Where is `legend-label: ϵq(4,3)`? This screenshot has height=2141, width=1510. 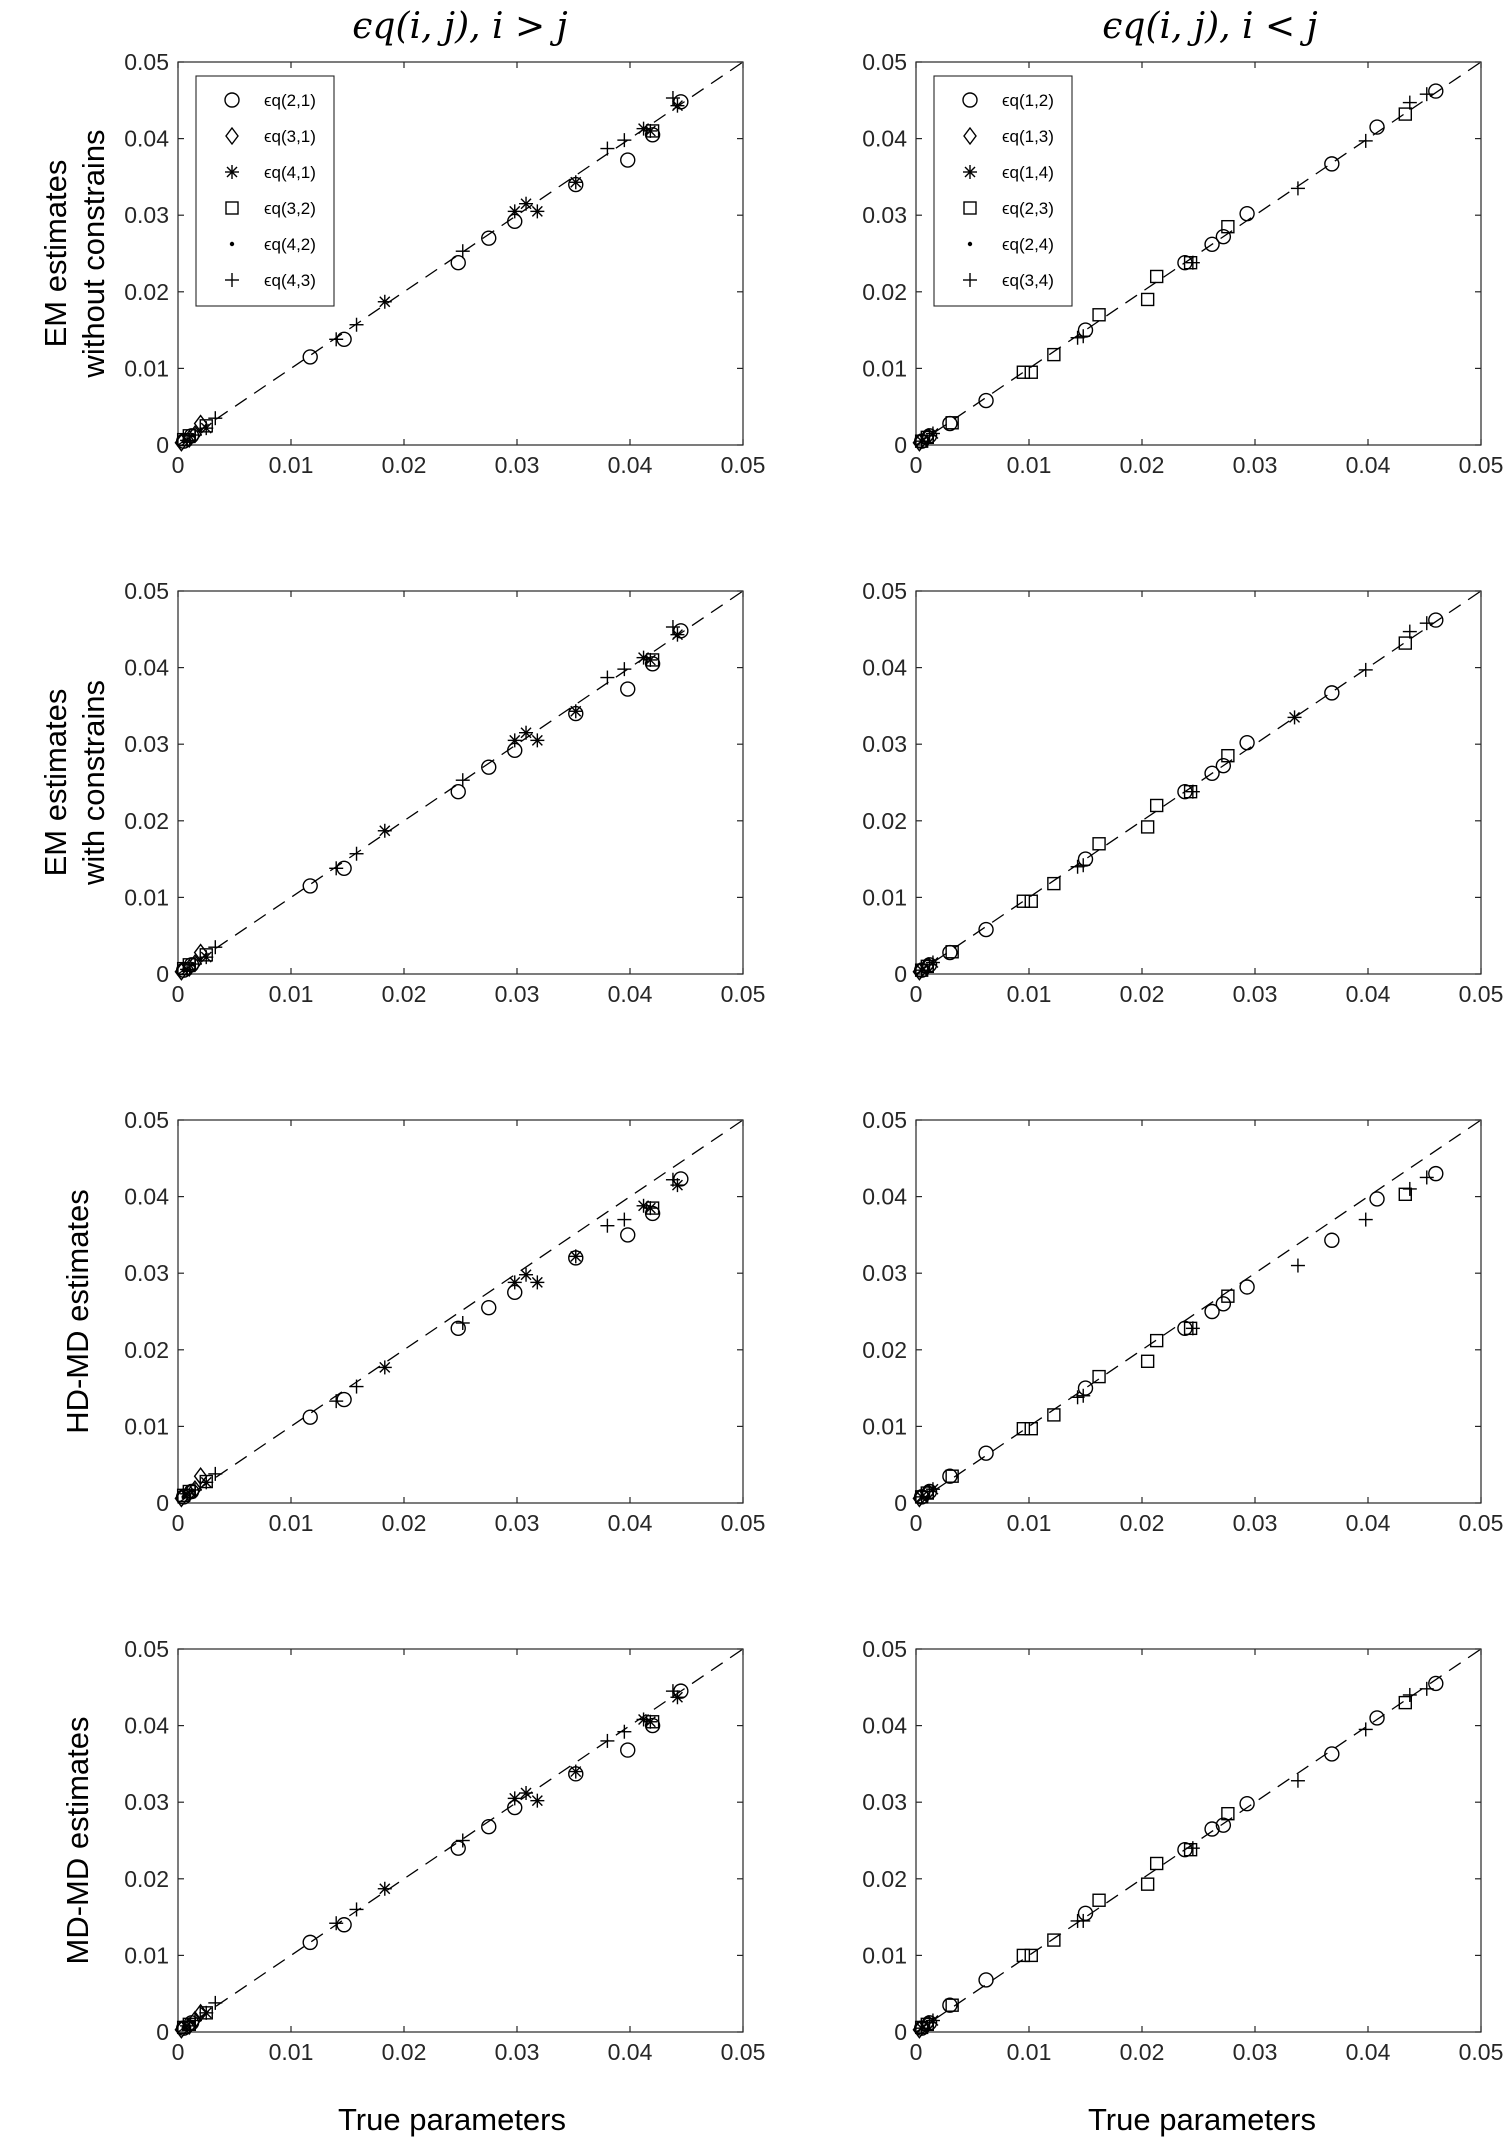
legend-label: ϵq(4,3) is located at coordinates (290, 280).